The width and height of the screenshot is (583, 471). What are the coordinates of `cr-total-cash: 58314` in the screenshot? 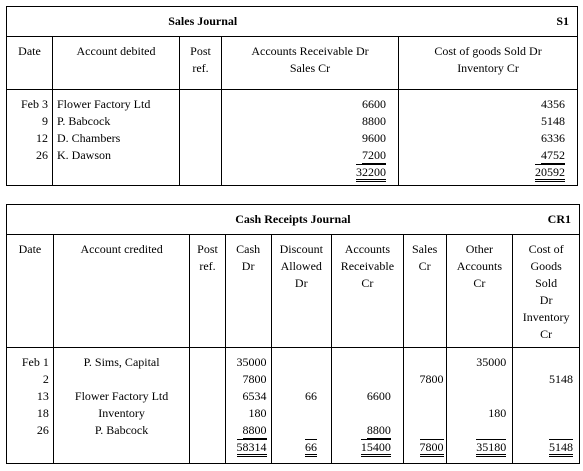 It's located at (251, 448).